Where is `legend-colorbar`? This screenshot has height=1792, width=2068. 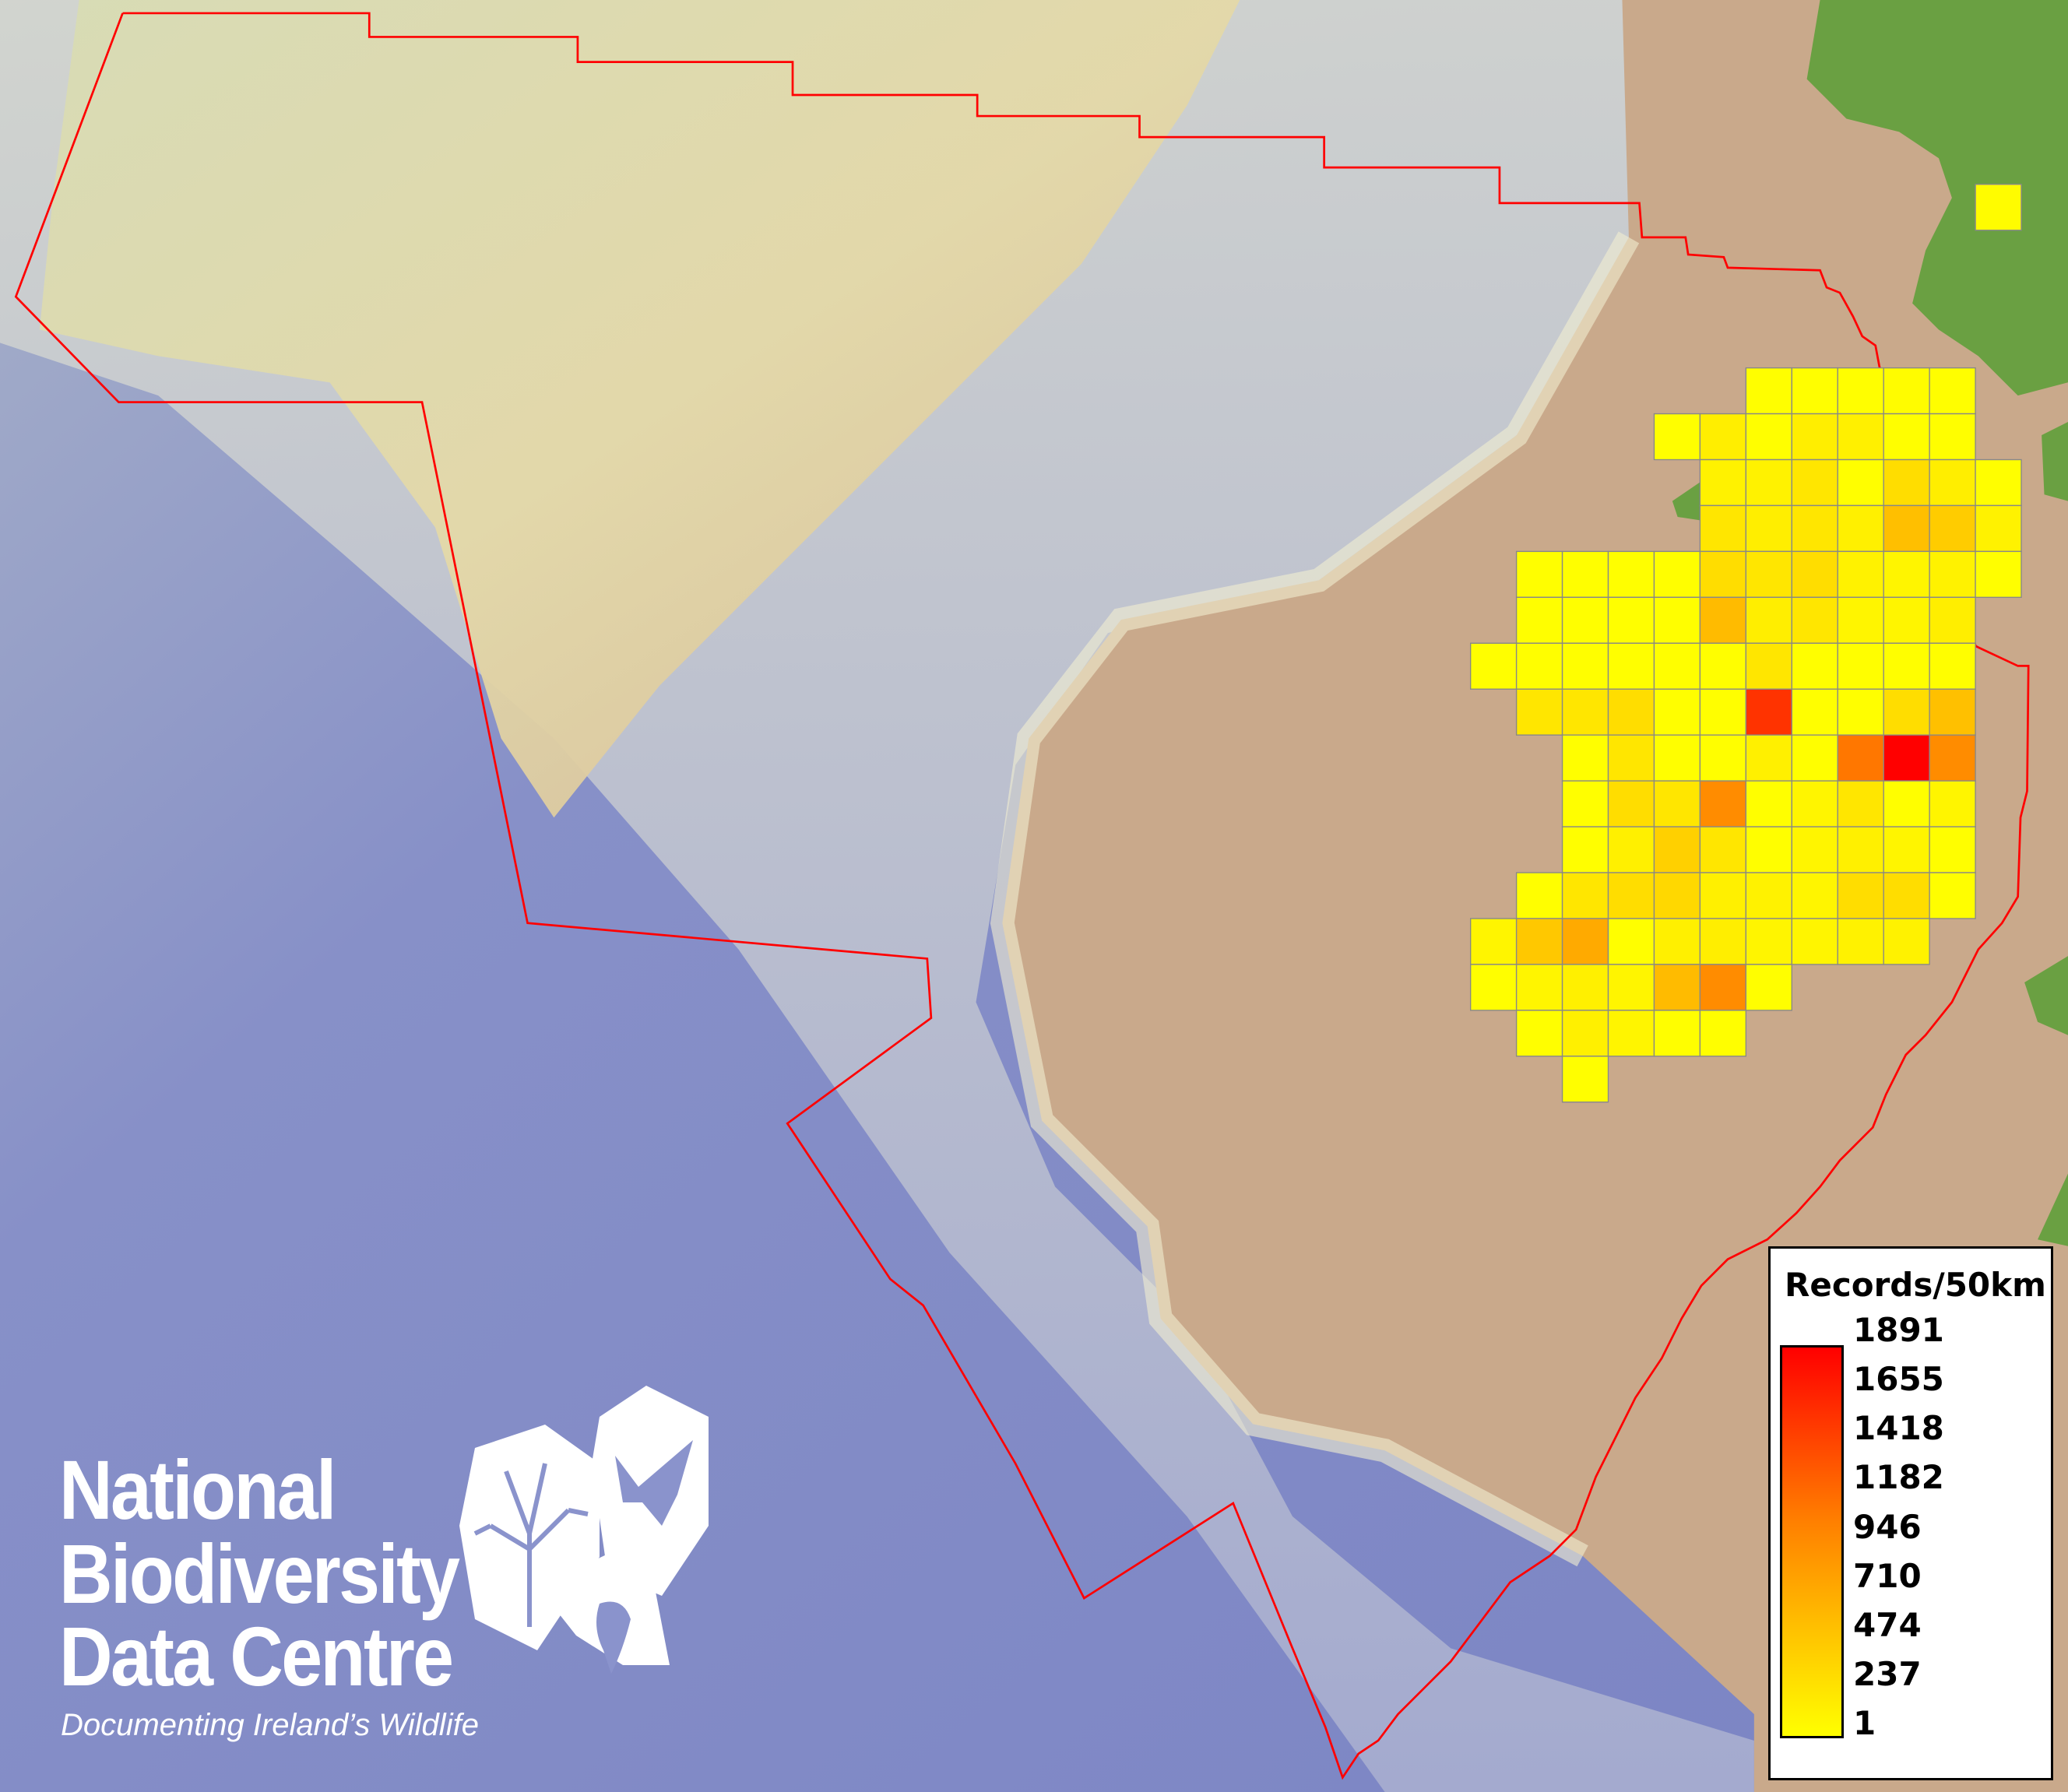 legend-colorbar is located at coordinates (1812, 1541).